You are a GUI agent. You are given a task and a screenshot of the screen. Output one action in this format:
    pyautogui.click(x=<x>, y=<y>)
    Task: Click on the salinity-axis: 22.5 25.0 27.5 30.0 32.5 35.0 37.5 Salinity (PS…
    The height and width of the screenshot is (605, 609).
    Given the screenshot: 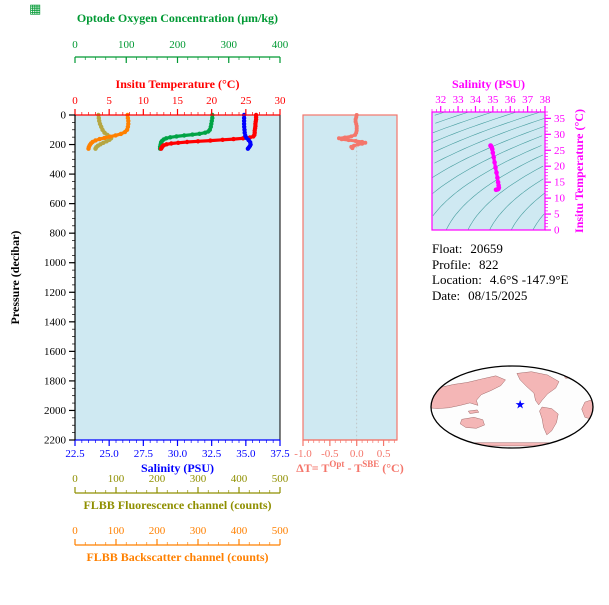 What is the action you would take?
    pyautogui.click(x=177, y=457)
    